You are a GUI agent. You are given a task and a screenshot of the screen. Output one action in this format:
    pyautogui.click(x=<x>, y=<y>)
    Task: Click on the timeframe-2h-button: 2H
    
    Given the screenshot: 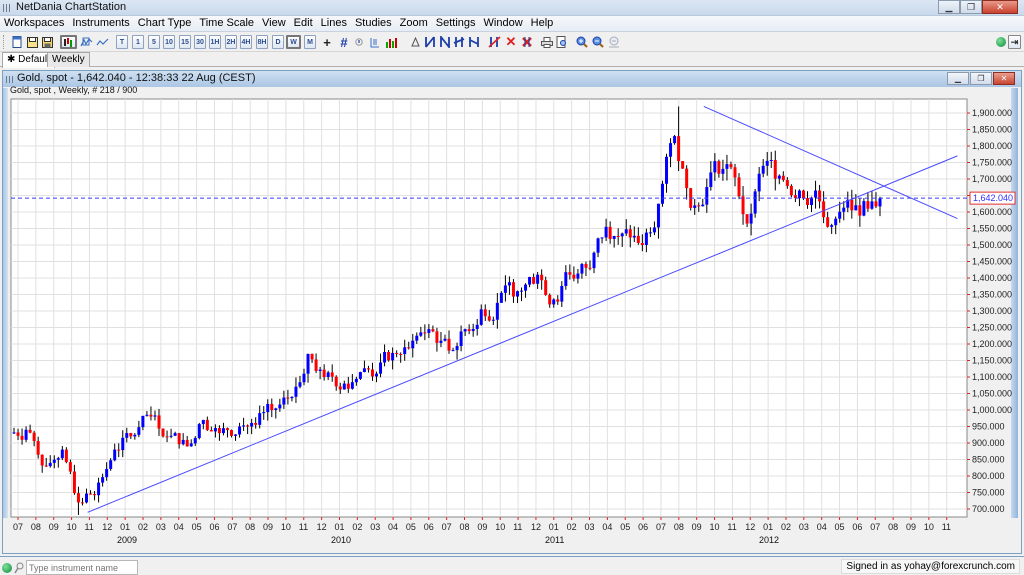 What is the action you would take?
    pyautogui.click(x=231, y=42)
    